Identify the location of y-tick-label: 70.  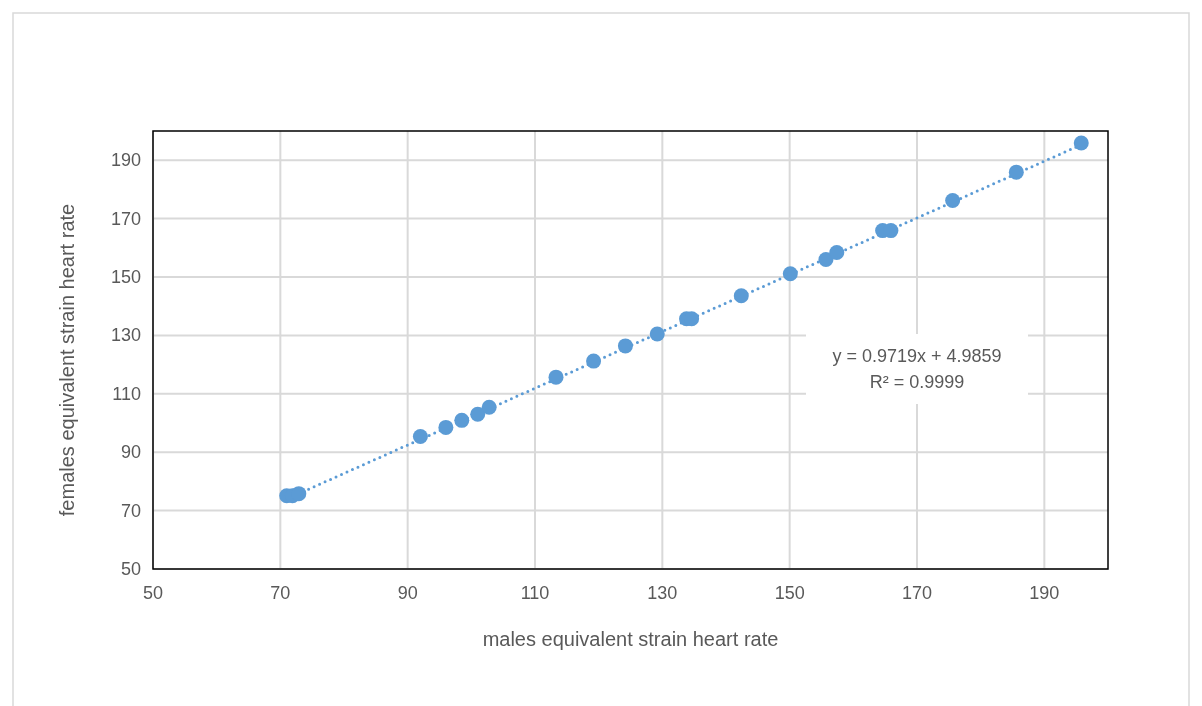
(130, 510).